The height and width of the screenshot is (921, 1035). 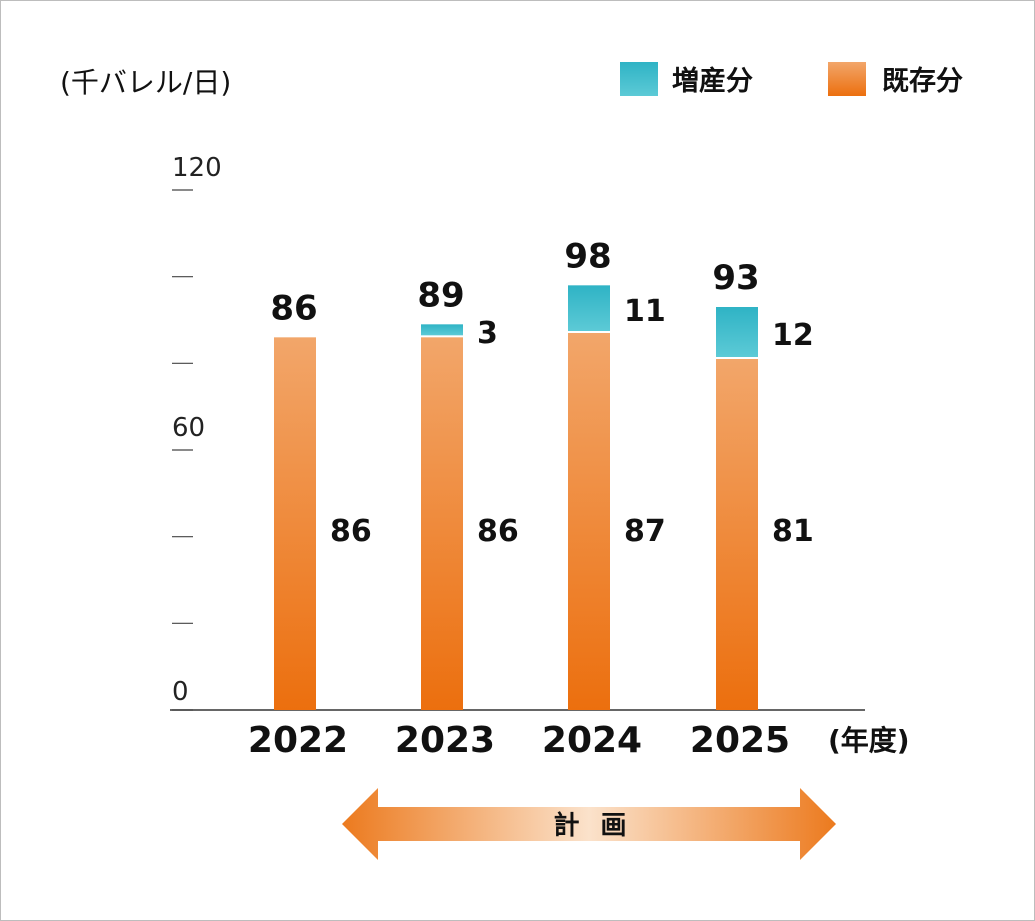 I want to click on bar-increase-2023, so click(x=442, y=330).